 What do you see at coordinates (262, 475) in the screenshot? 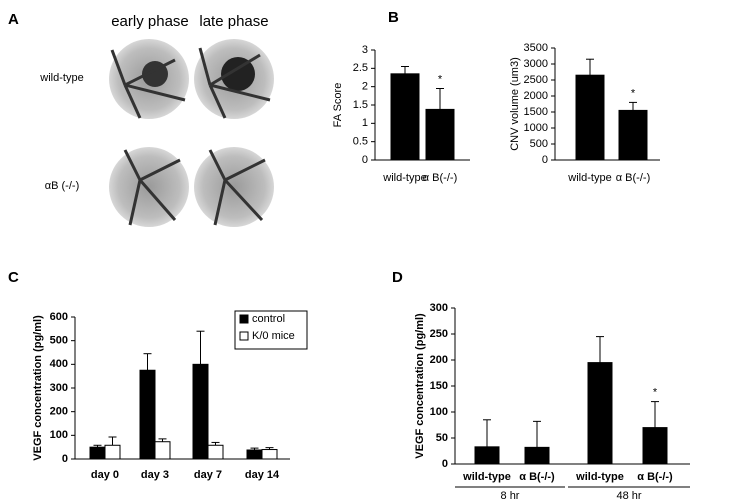
I see `x-tick-label: day 14` at bounding box center [262, 475].